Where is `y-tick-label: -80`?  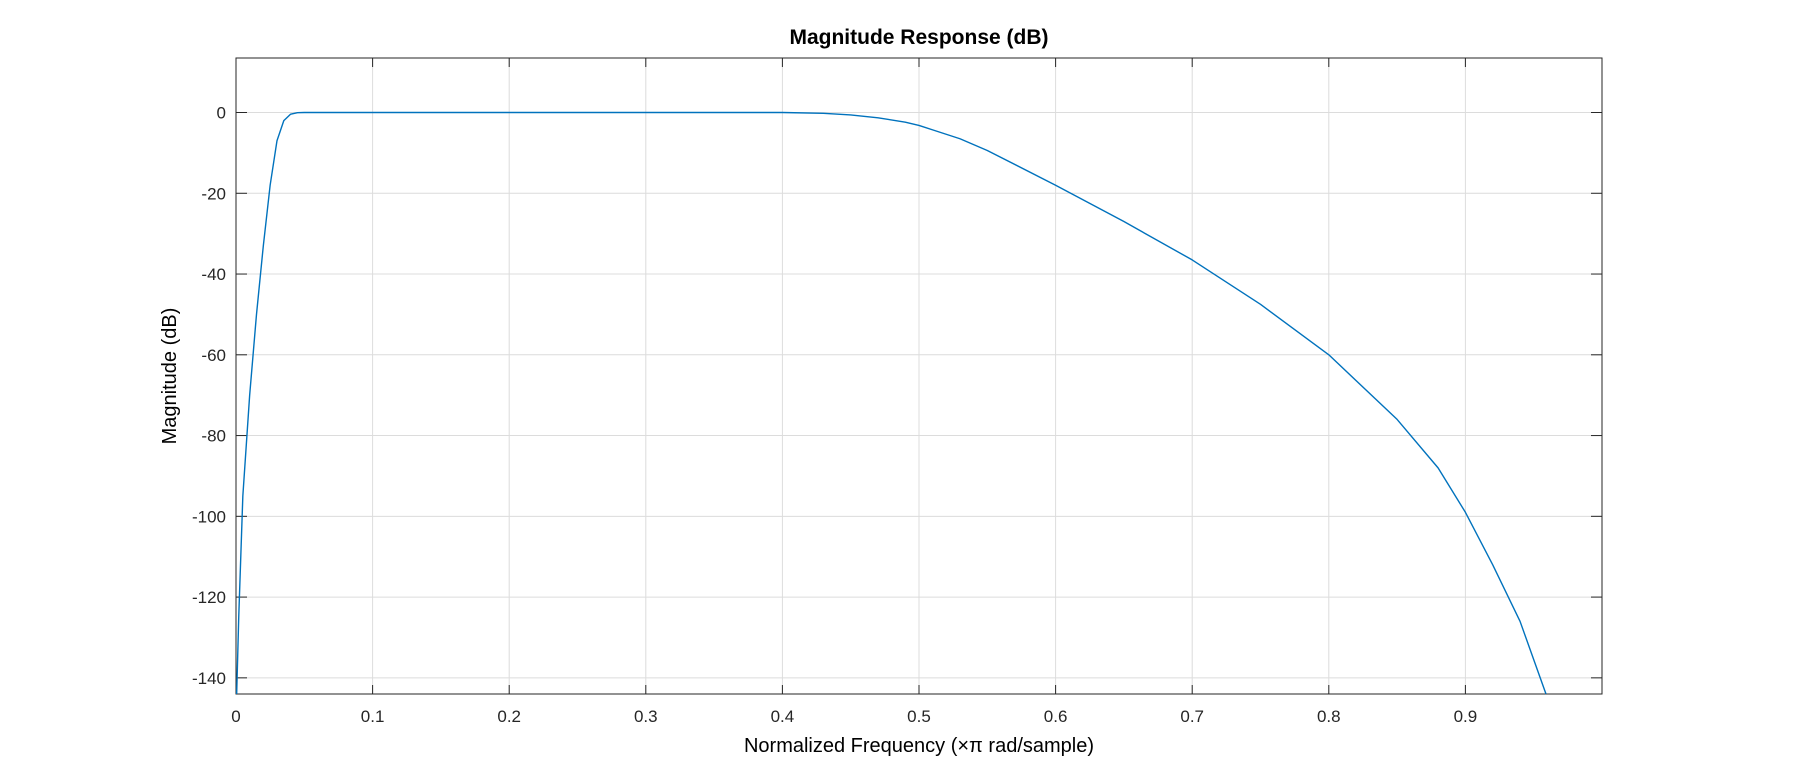
y-tick-label: -80 is located at coordinates (213, 436).